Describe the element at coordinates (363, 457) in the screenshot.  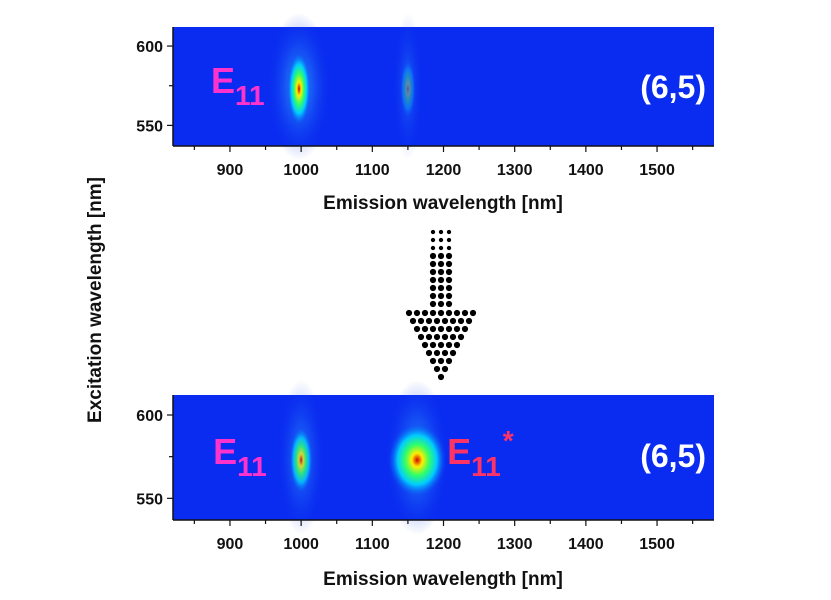
I see `bottom-heatmap-marks: E11 E11*` at that location.